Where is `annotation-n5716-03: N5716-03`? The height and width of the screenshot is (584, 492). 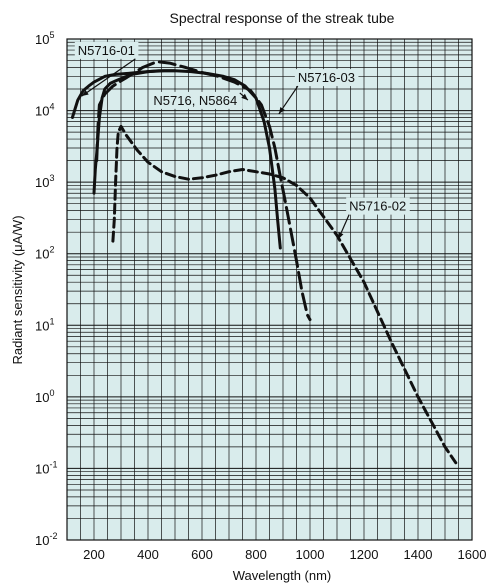
annotation-n5716-03: N5716-03 is located at coordinates (326, 77).